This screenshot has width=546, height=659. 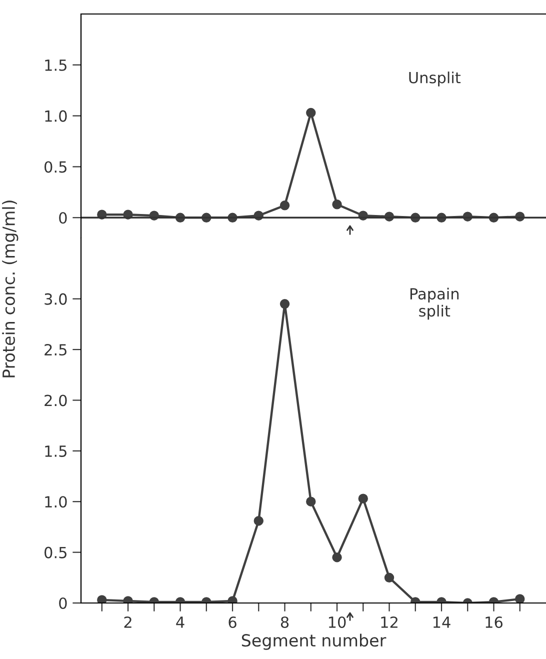 What do you see at coordinates (441, 622) in the screenshot?
I see `x-tick-label: 14` at bounding box center [441, 622].